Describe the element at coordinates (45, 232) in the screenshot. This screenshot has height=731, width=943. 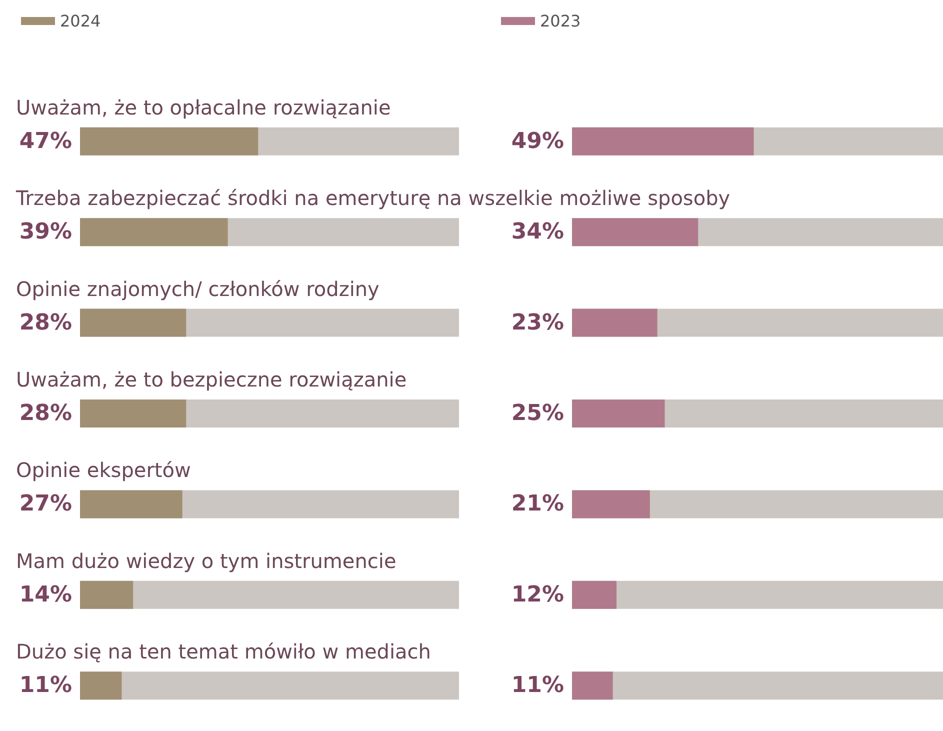
I see `data-label: 39%` at that location.